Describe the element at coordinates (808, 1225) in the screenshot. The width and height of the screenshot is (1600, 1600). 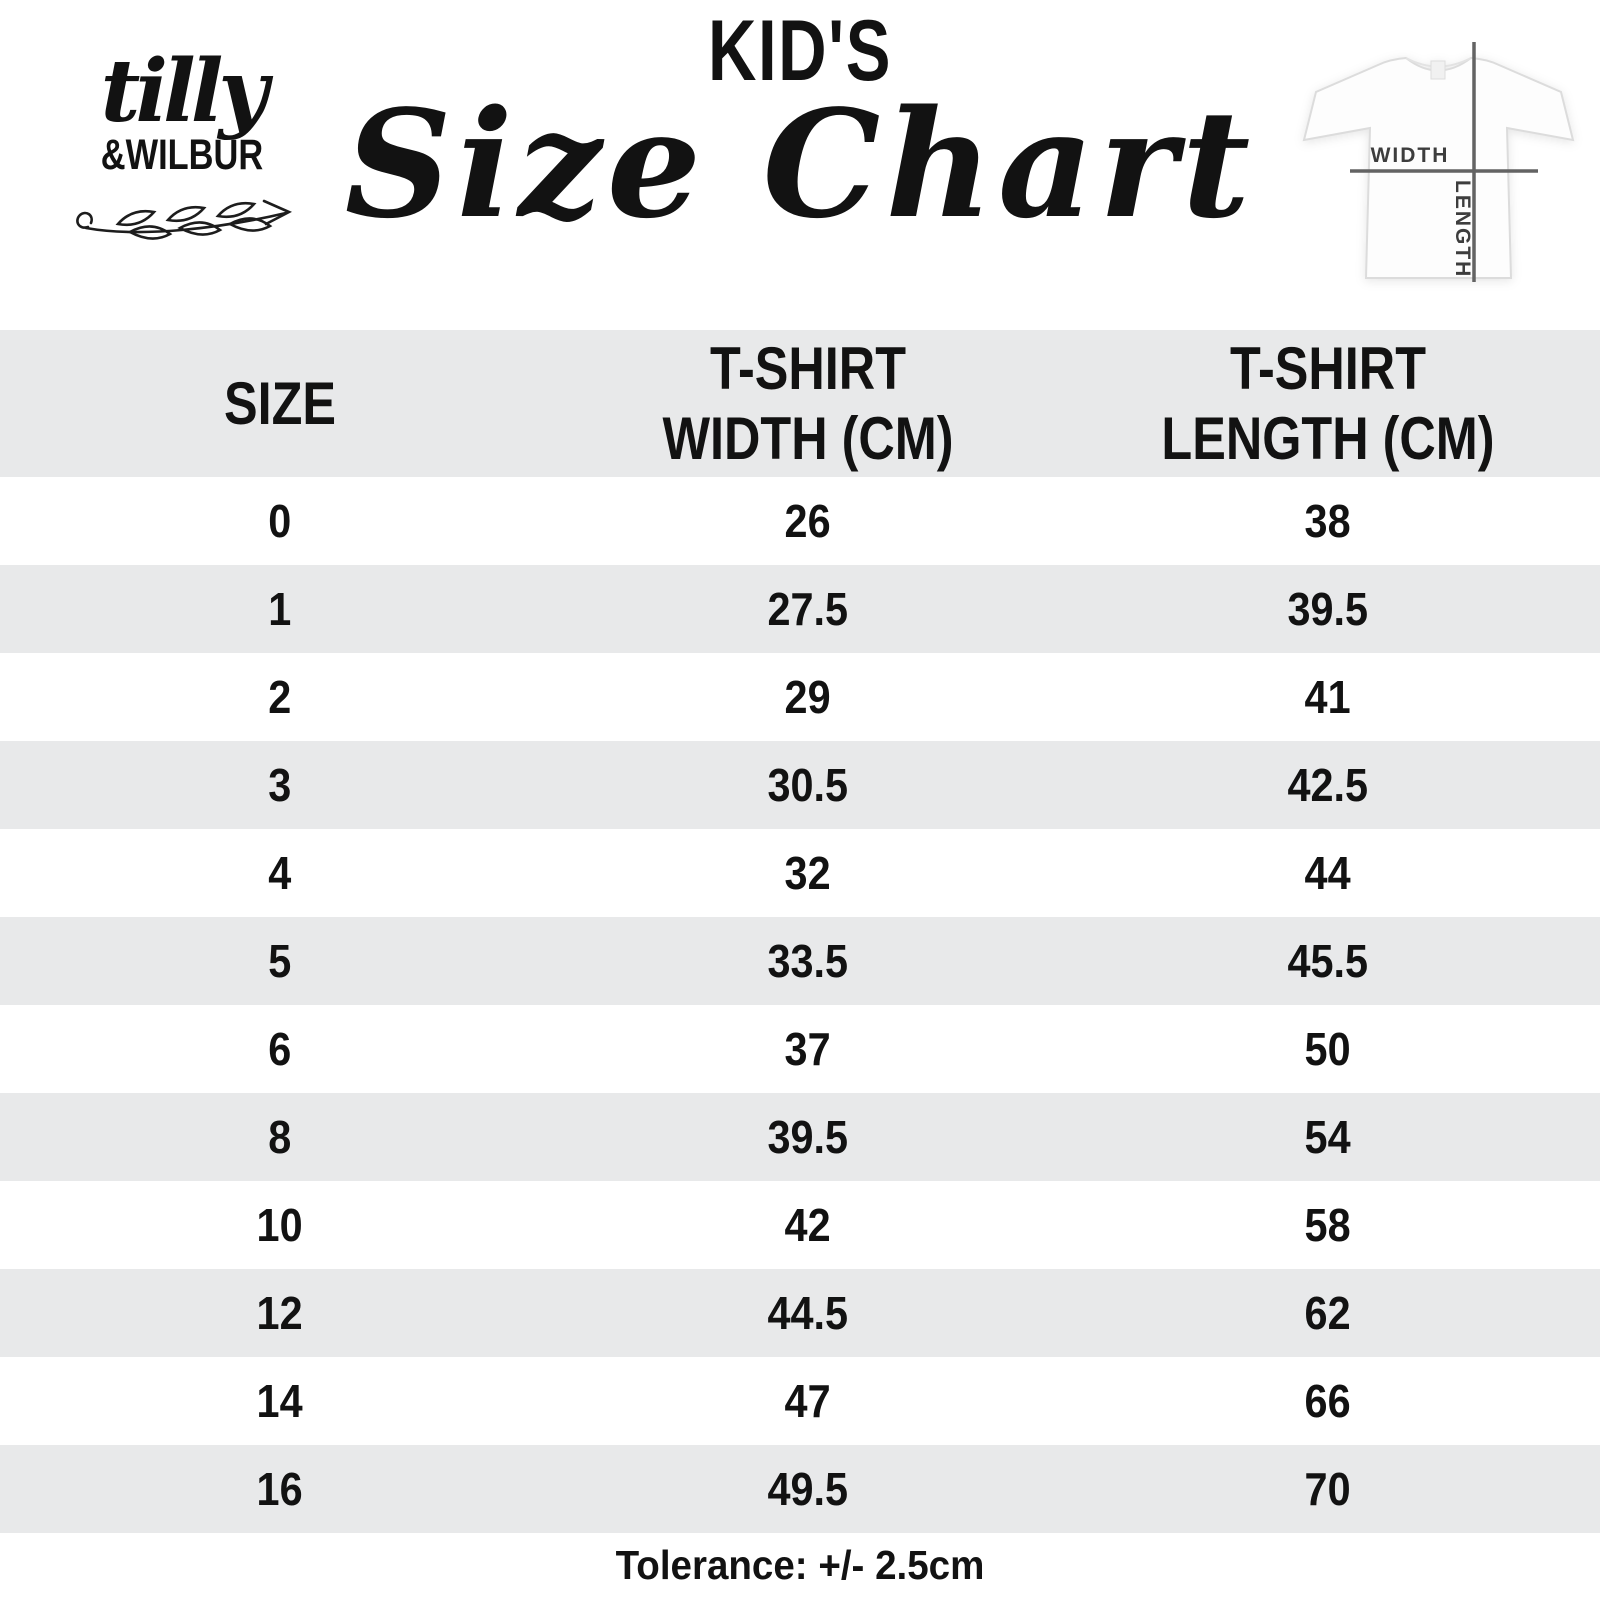
I see `width-cell: 42` at that location.